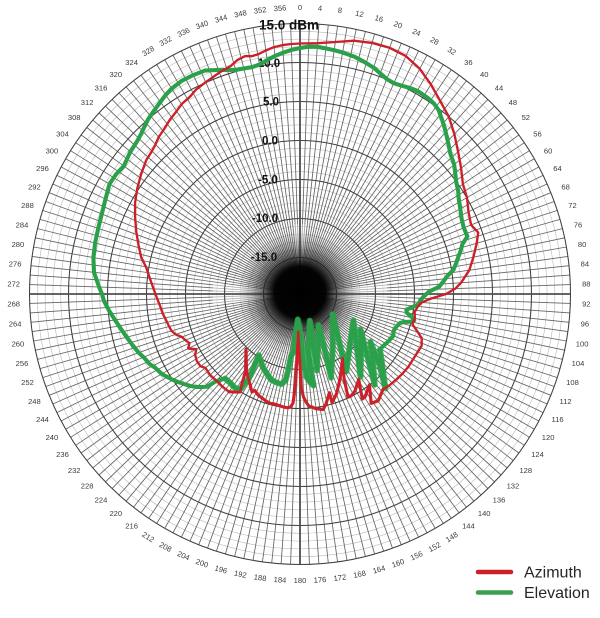  Describe the element at coordinates (452, 51) in the screenshot. I see `svg-text: 32` at that location.